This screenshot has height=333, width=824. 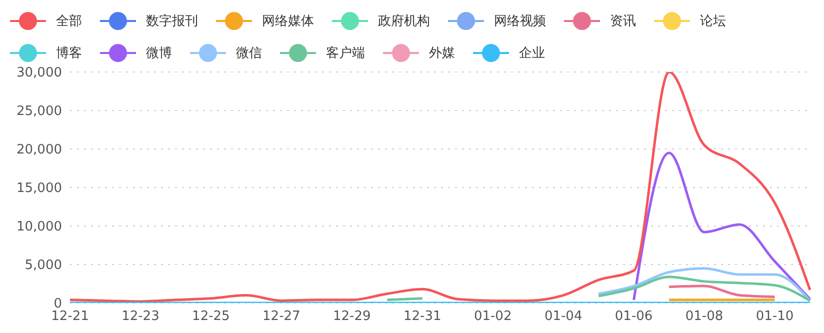 I want to click on y-tick-label: 25,000, so click(x=39, y=112).